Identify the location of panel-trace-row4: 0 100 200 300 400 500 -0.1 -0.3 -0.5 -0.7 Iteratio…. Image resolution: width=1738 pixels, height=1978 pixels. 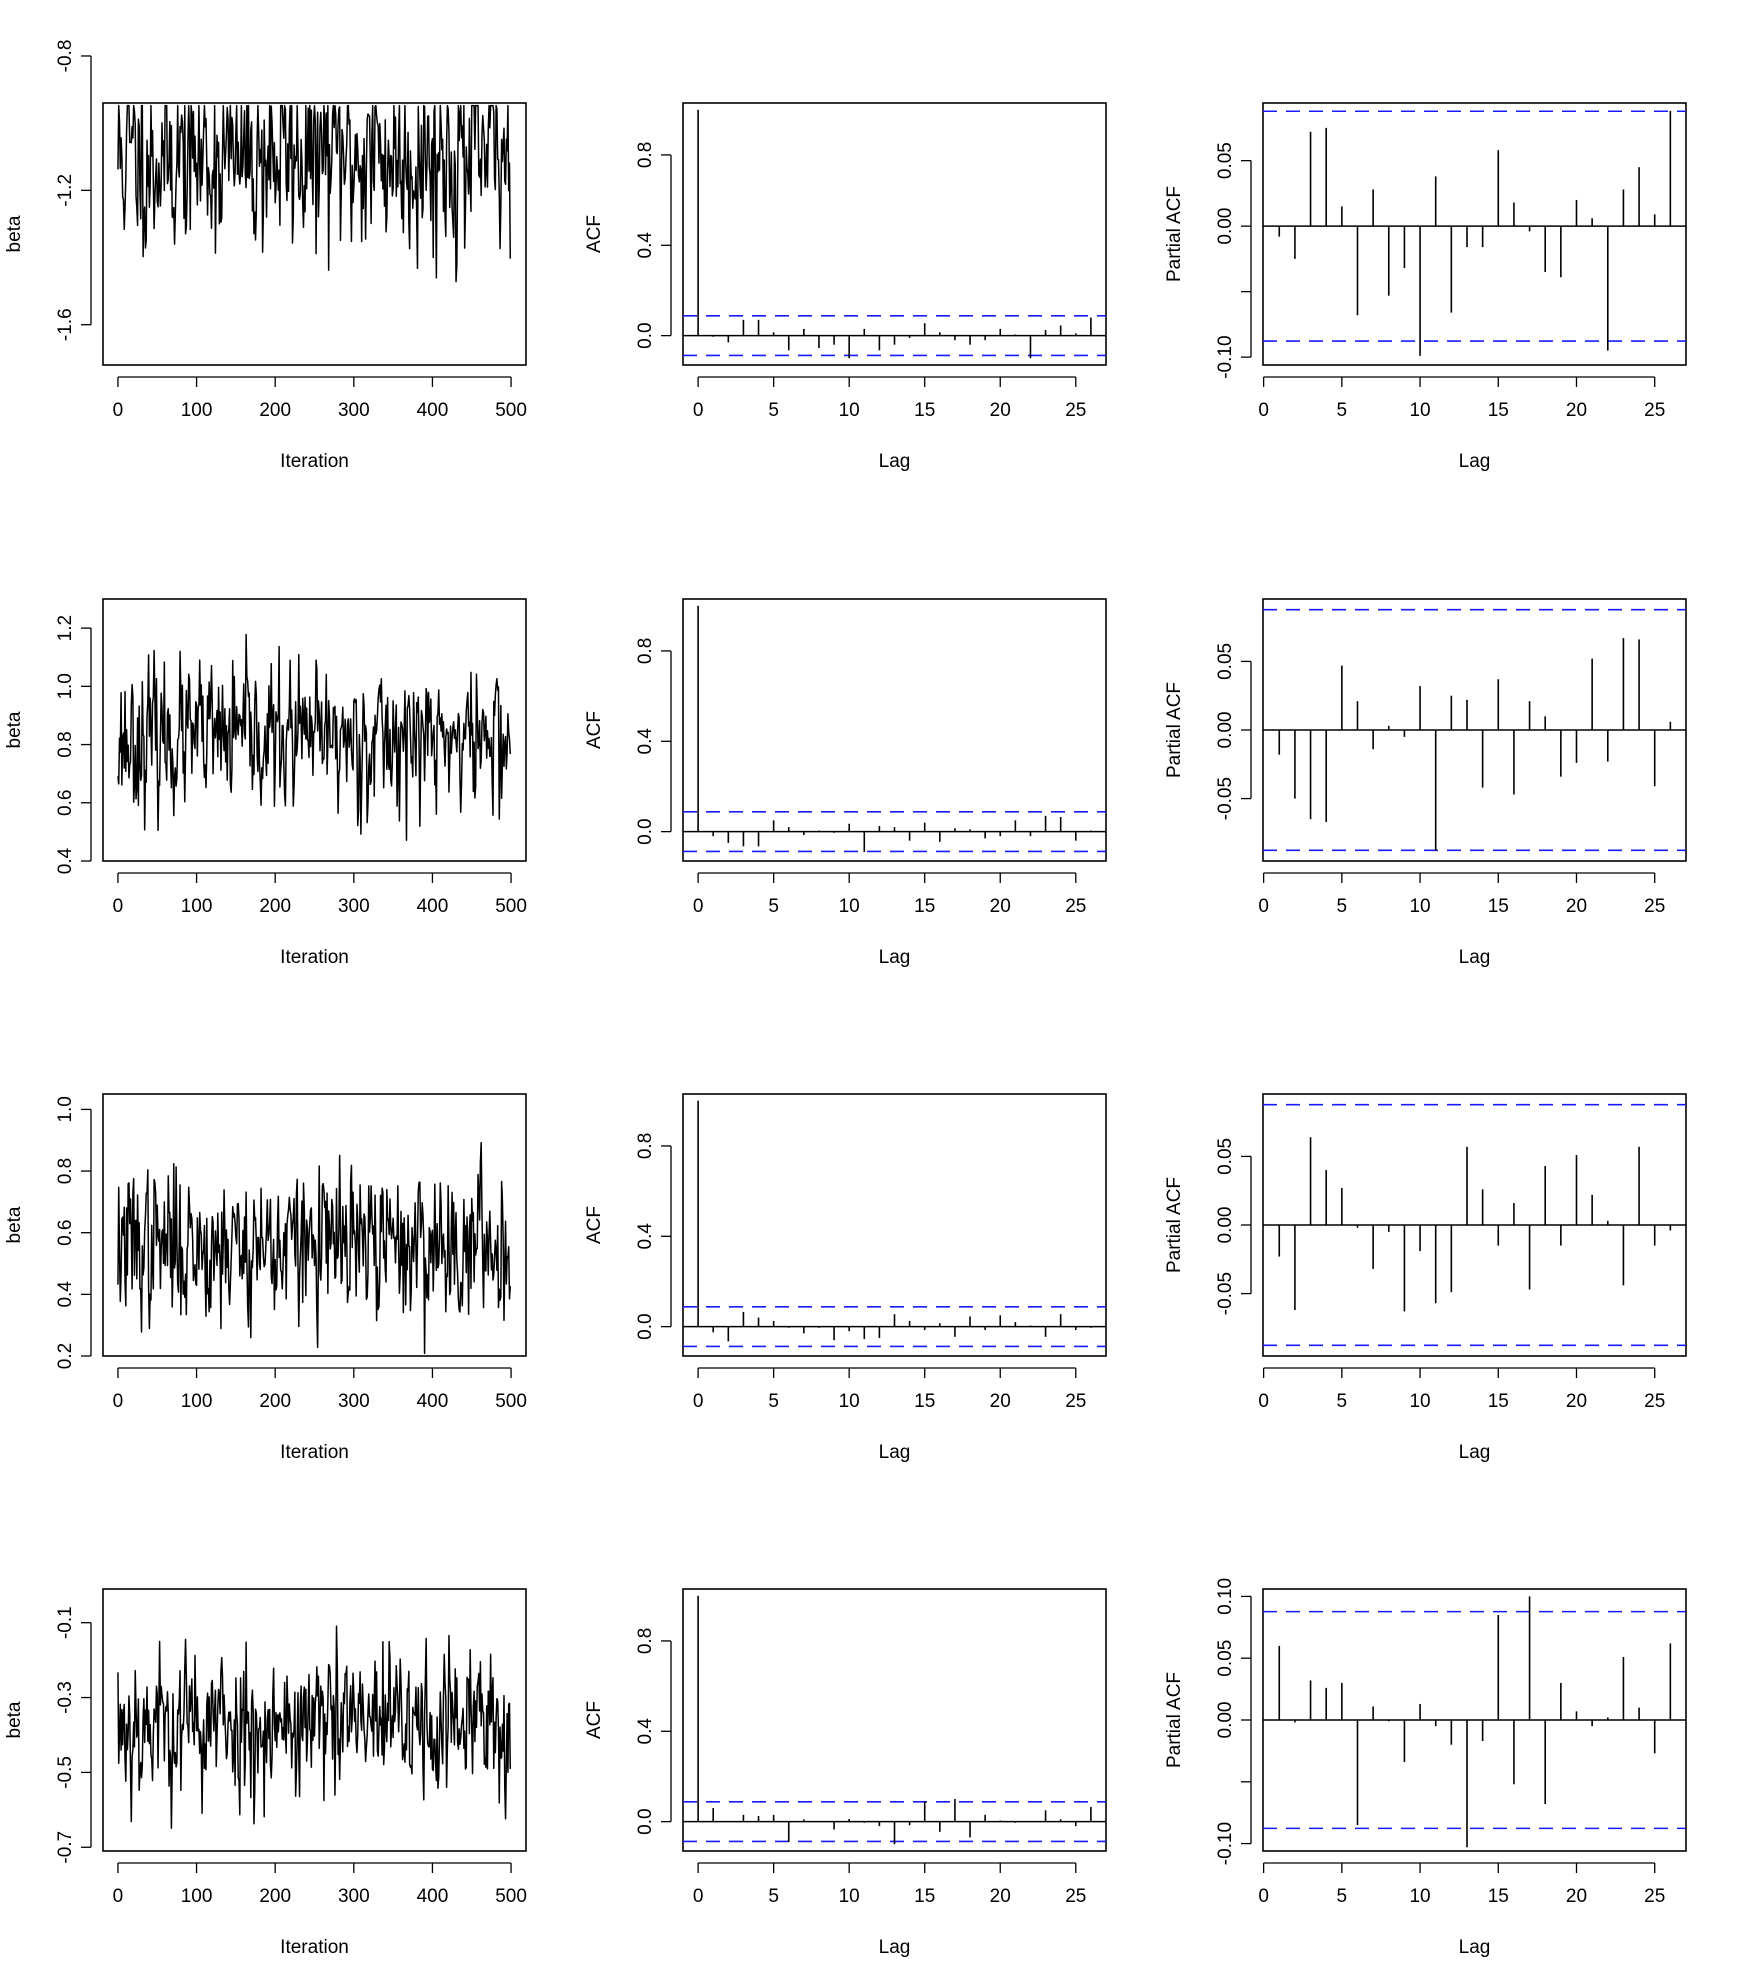
(265, 1773).